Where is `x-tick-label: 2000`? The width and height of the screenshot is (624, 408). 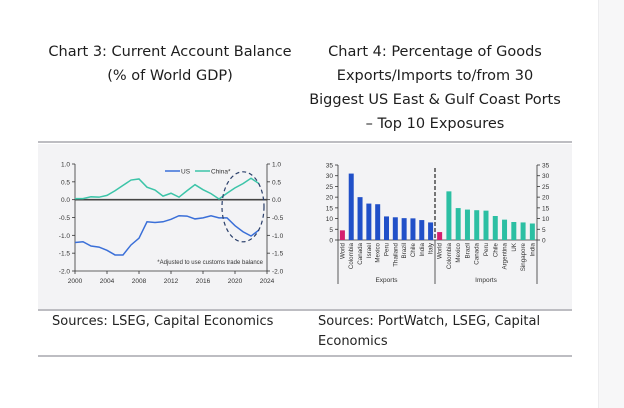 x-tick-label: 2000 is located at coordinates (75, 281).